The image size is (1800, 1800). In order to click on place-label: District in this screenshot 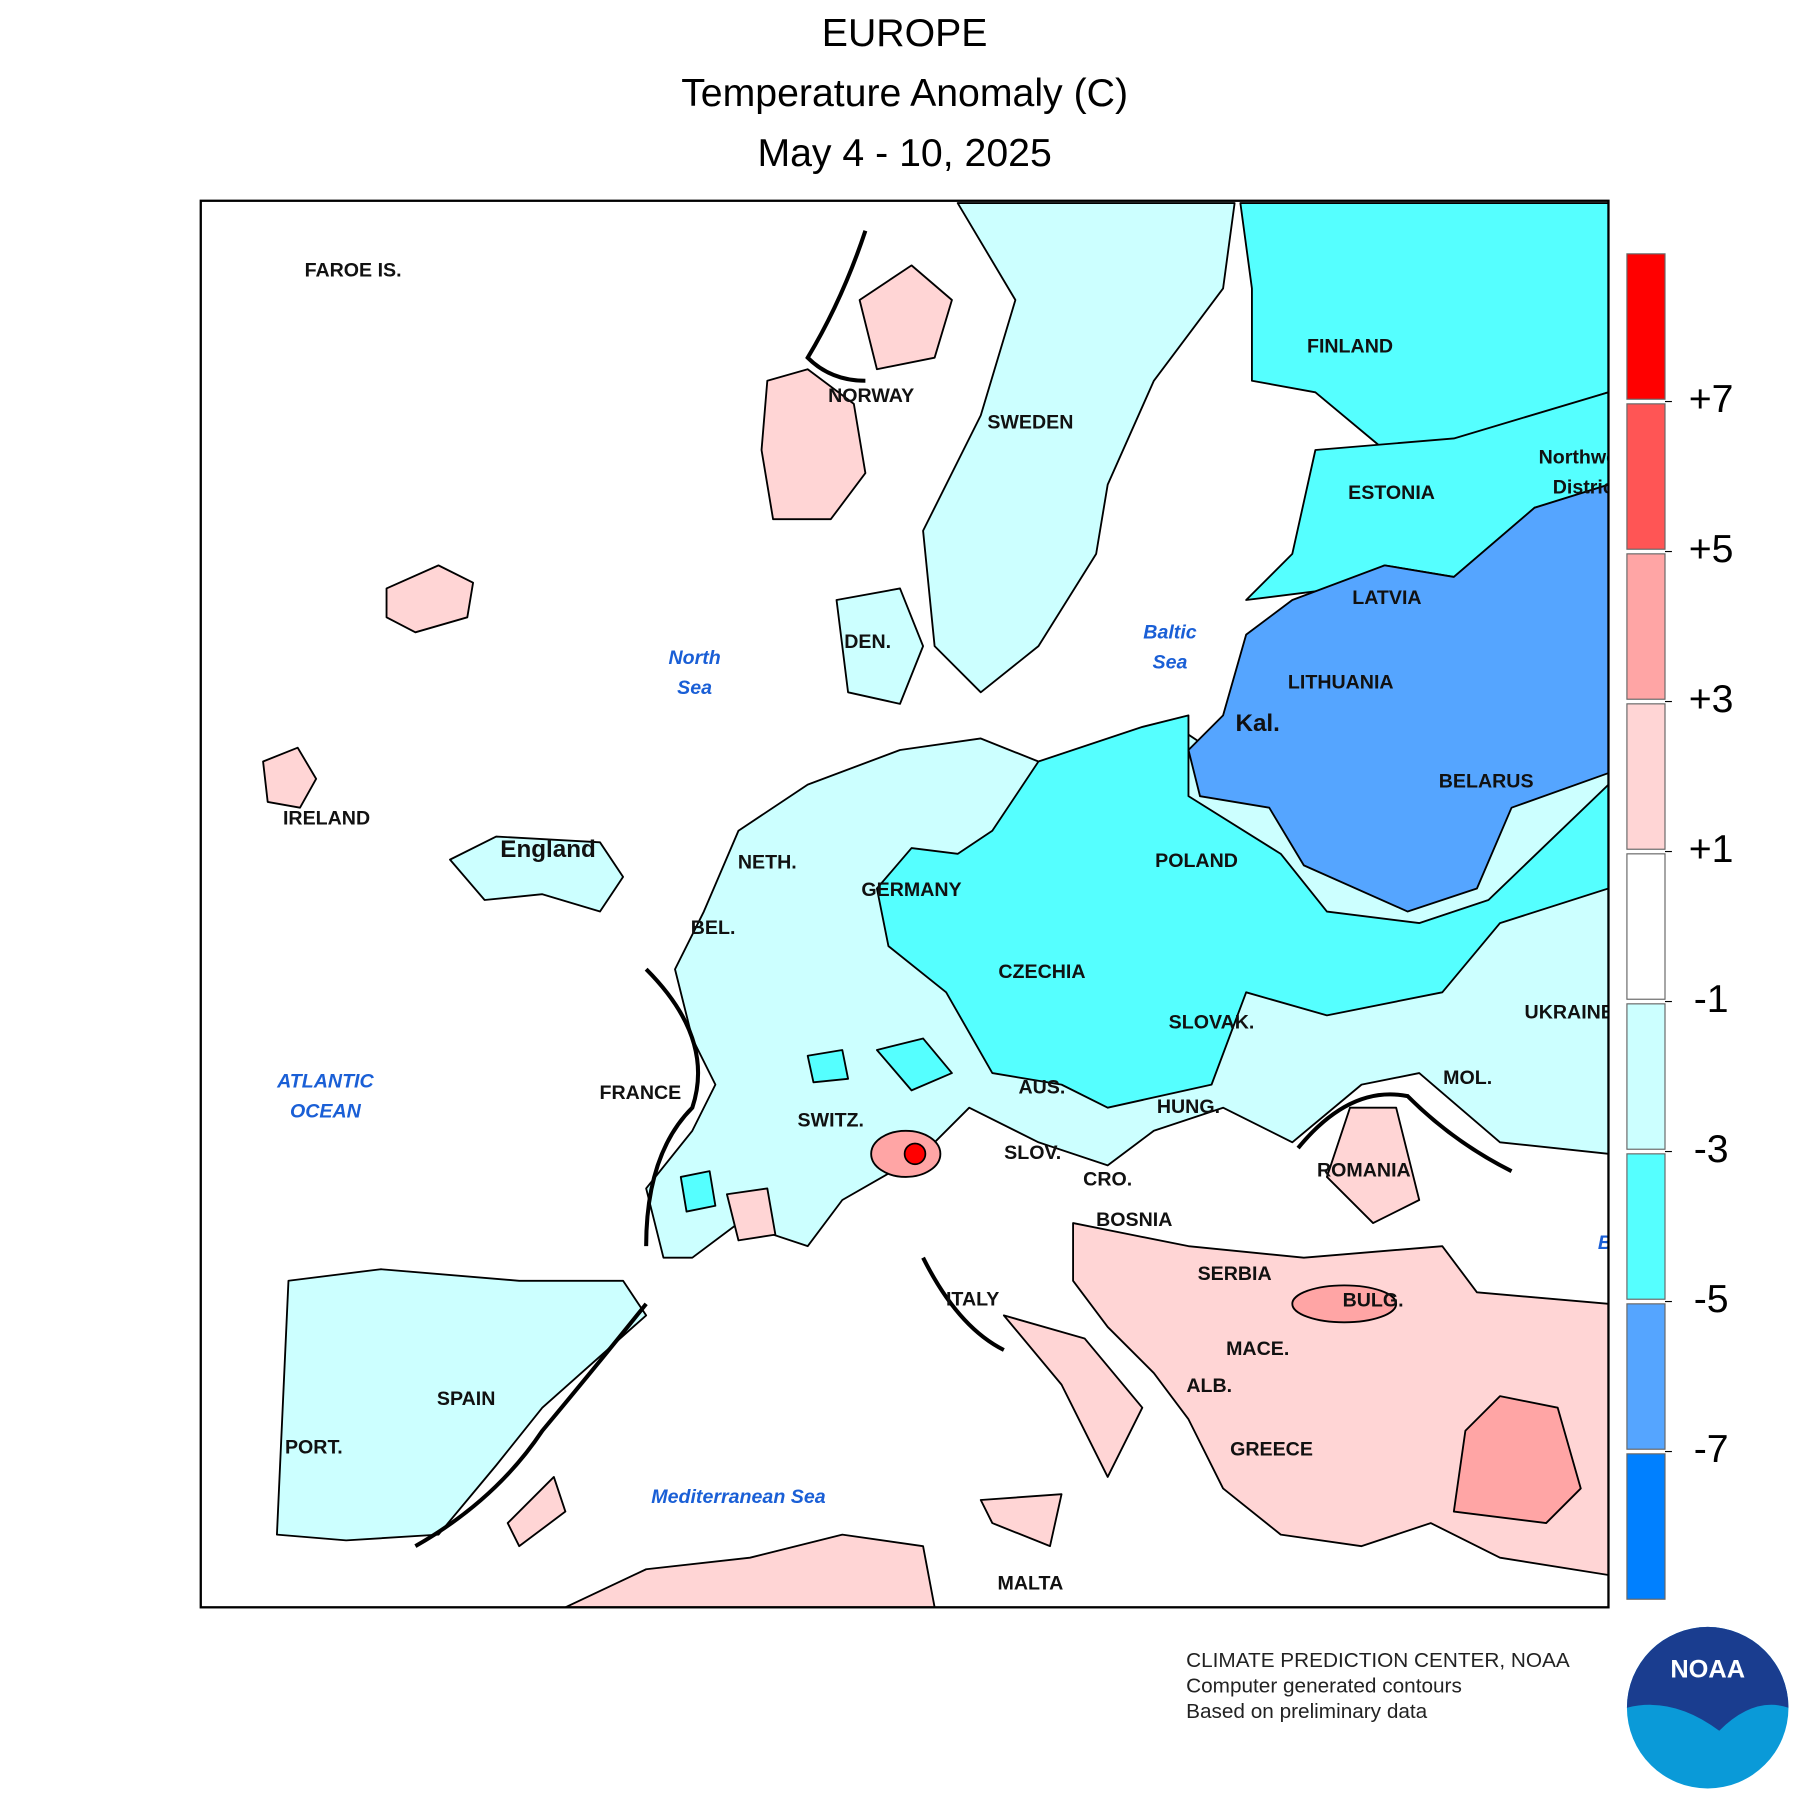, I will do `click(1587, 487)`.